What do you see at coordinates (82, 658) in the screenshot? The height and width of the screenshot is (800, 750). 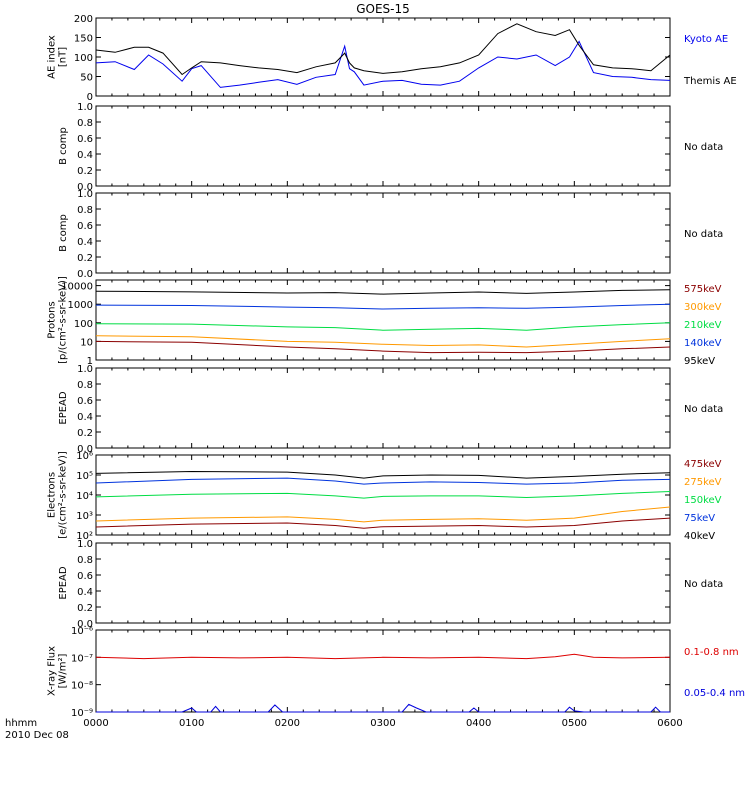 I see `y-tick-label: 10⁻⁷` at bounding box center [82, 658].